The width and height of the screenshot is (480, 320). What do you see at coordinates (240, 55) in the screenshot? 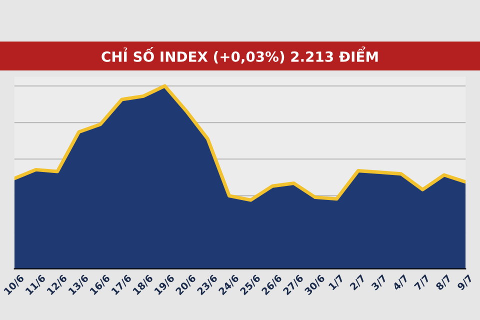
I see `chart-title: CHỈ SỐ INDEX (+0,03%) 2.213 ĐIỂM` at bounding box center [240, 55].